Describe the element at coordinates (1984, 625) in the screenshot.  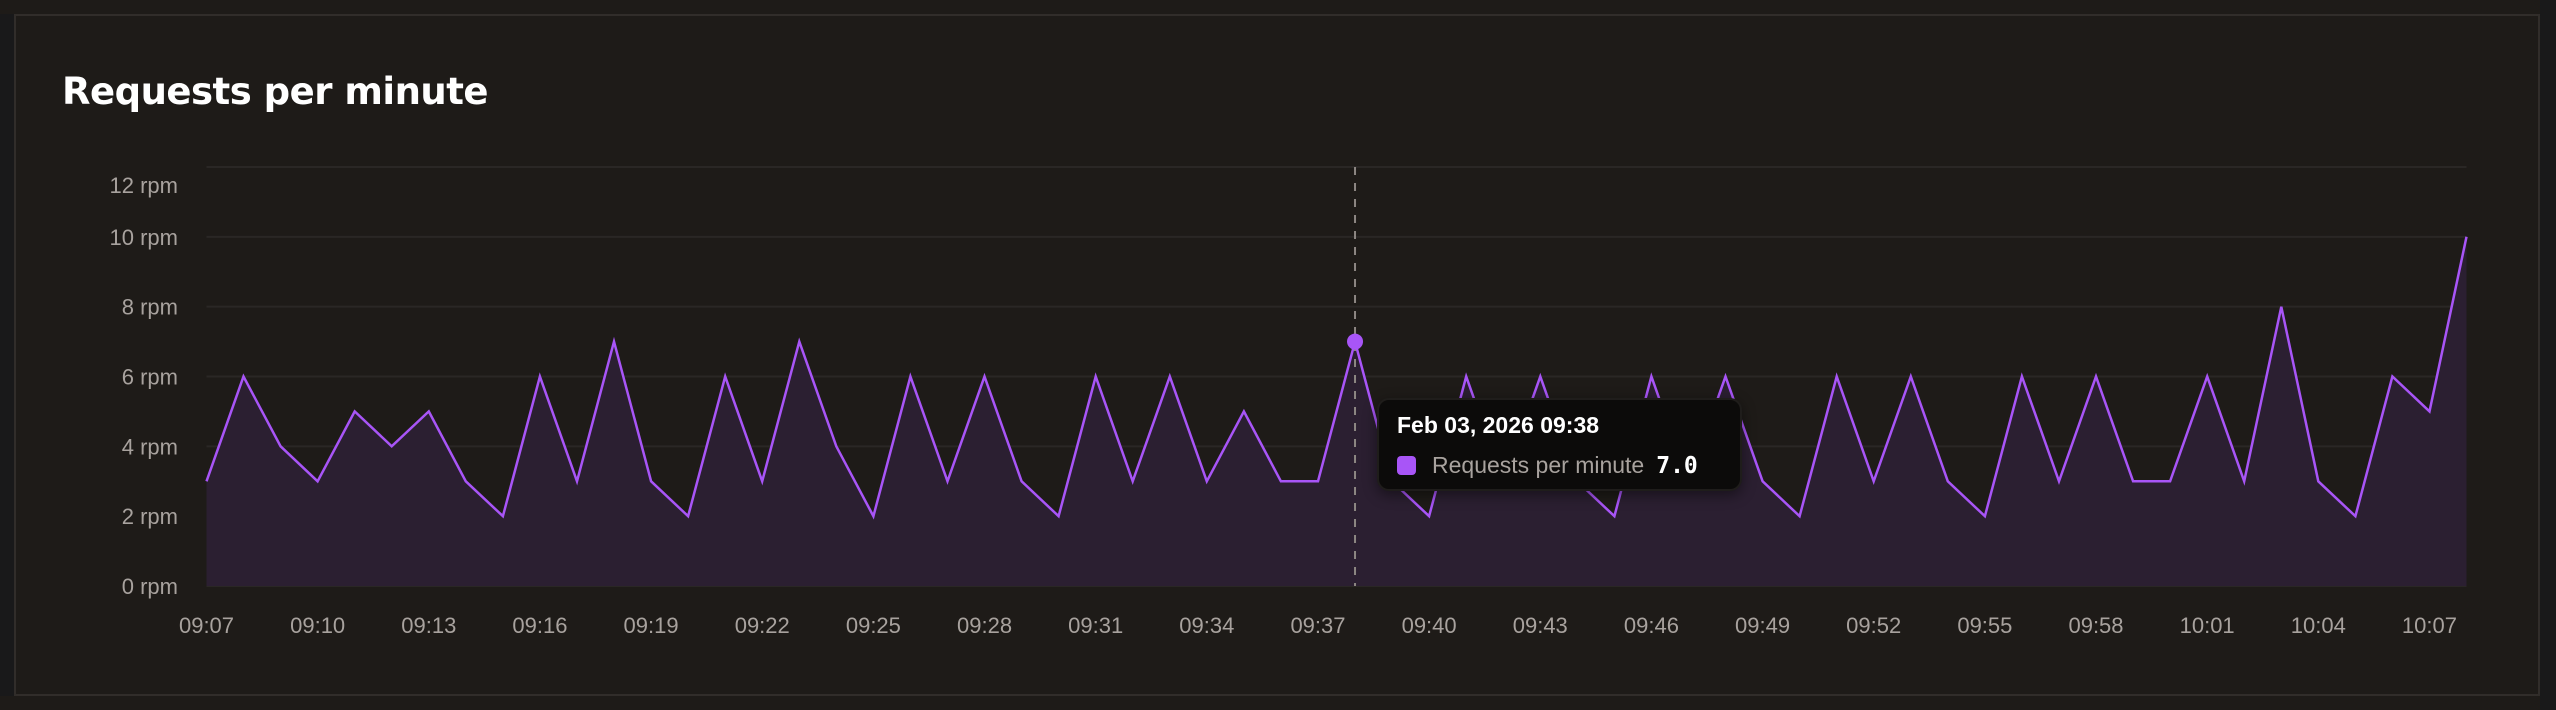
I see `x-tick-label: 09:55` at that location.